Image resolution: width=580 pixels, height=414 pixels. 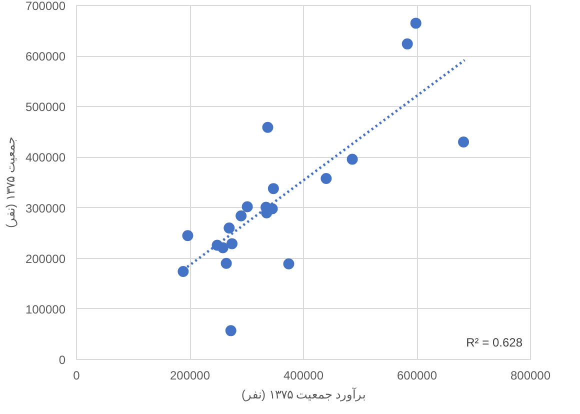 I want to click on y-axis-title: جمعیت ۱۳۷۵ (نفر), so click(x=10, y=182).